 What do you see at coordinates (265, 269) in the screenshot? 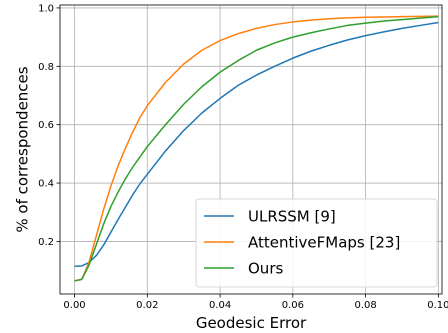
I see `legend-label: Ours` at bounding box center [265, 269].